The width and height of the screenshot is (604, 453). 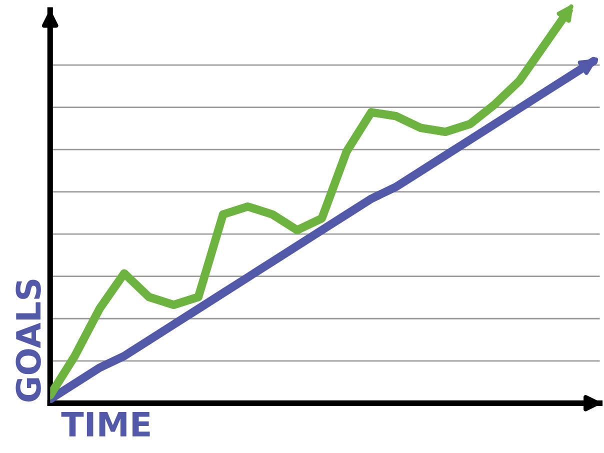 I want to click on y-axis-title: GOALS, so click(x=28, y=341).